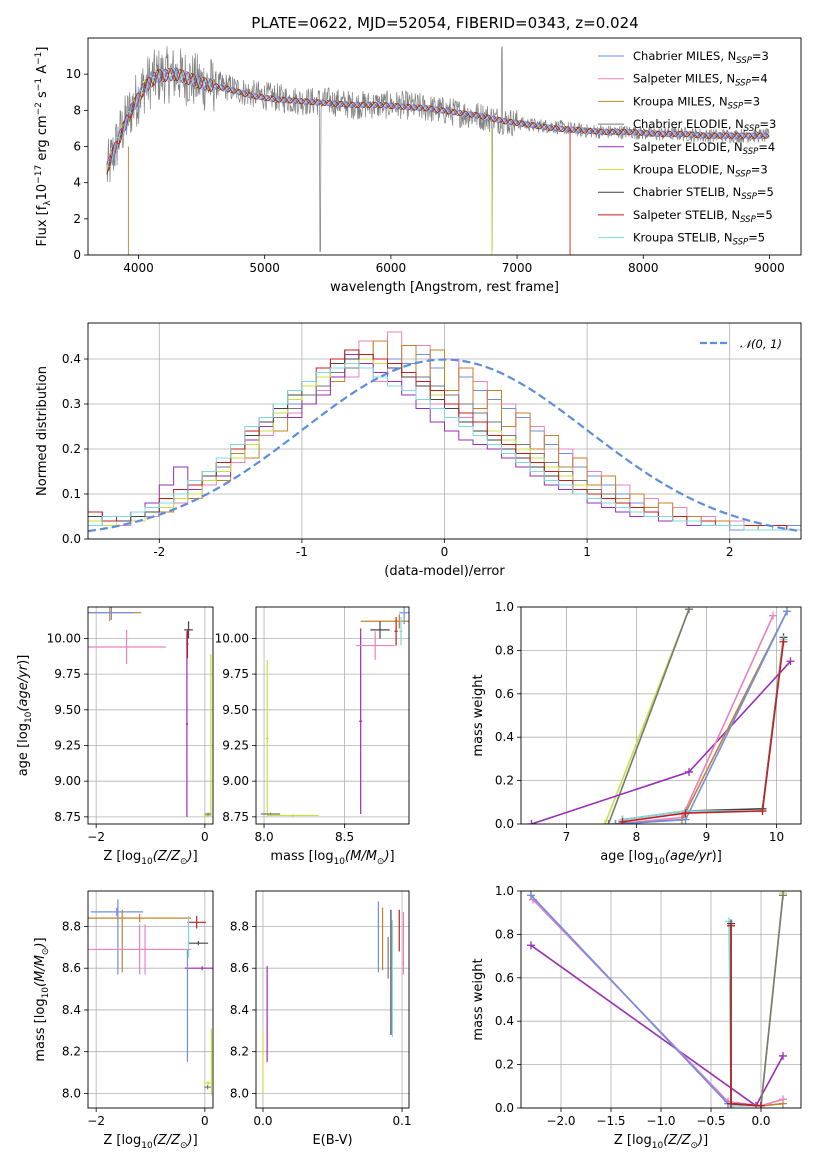 This screenshot has height=1170, width=819. I want to click on y-tick-label: 9.50, so click(67, 710).